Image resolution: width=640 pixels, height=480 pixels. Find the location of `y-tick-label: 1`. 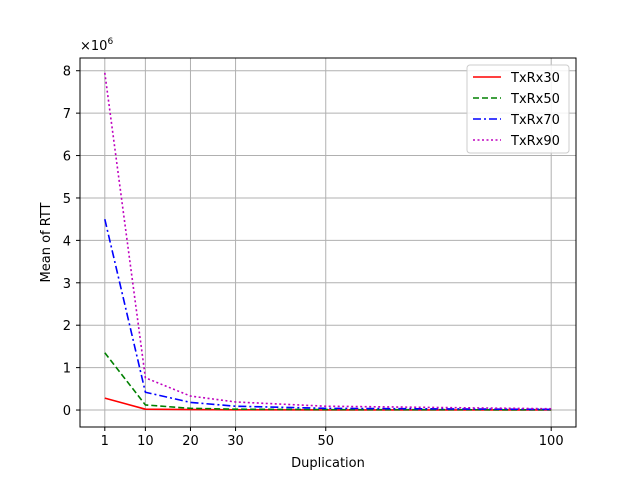

y-tick-label: 1 is located at coordinates (67, 369).